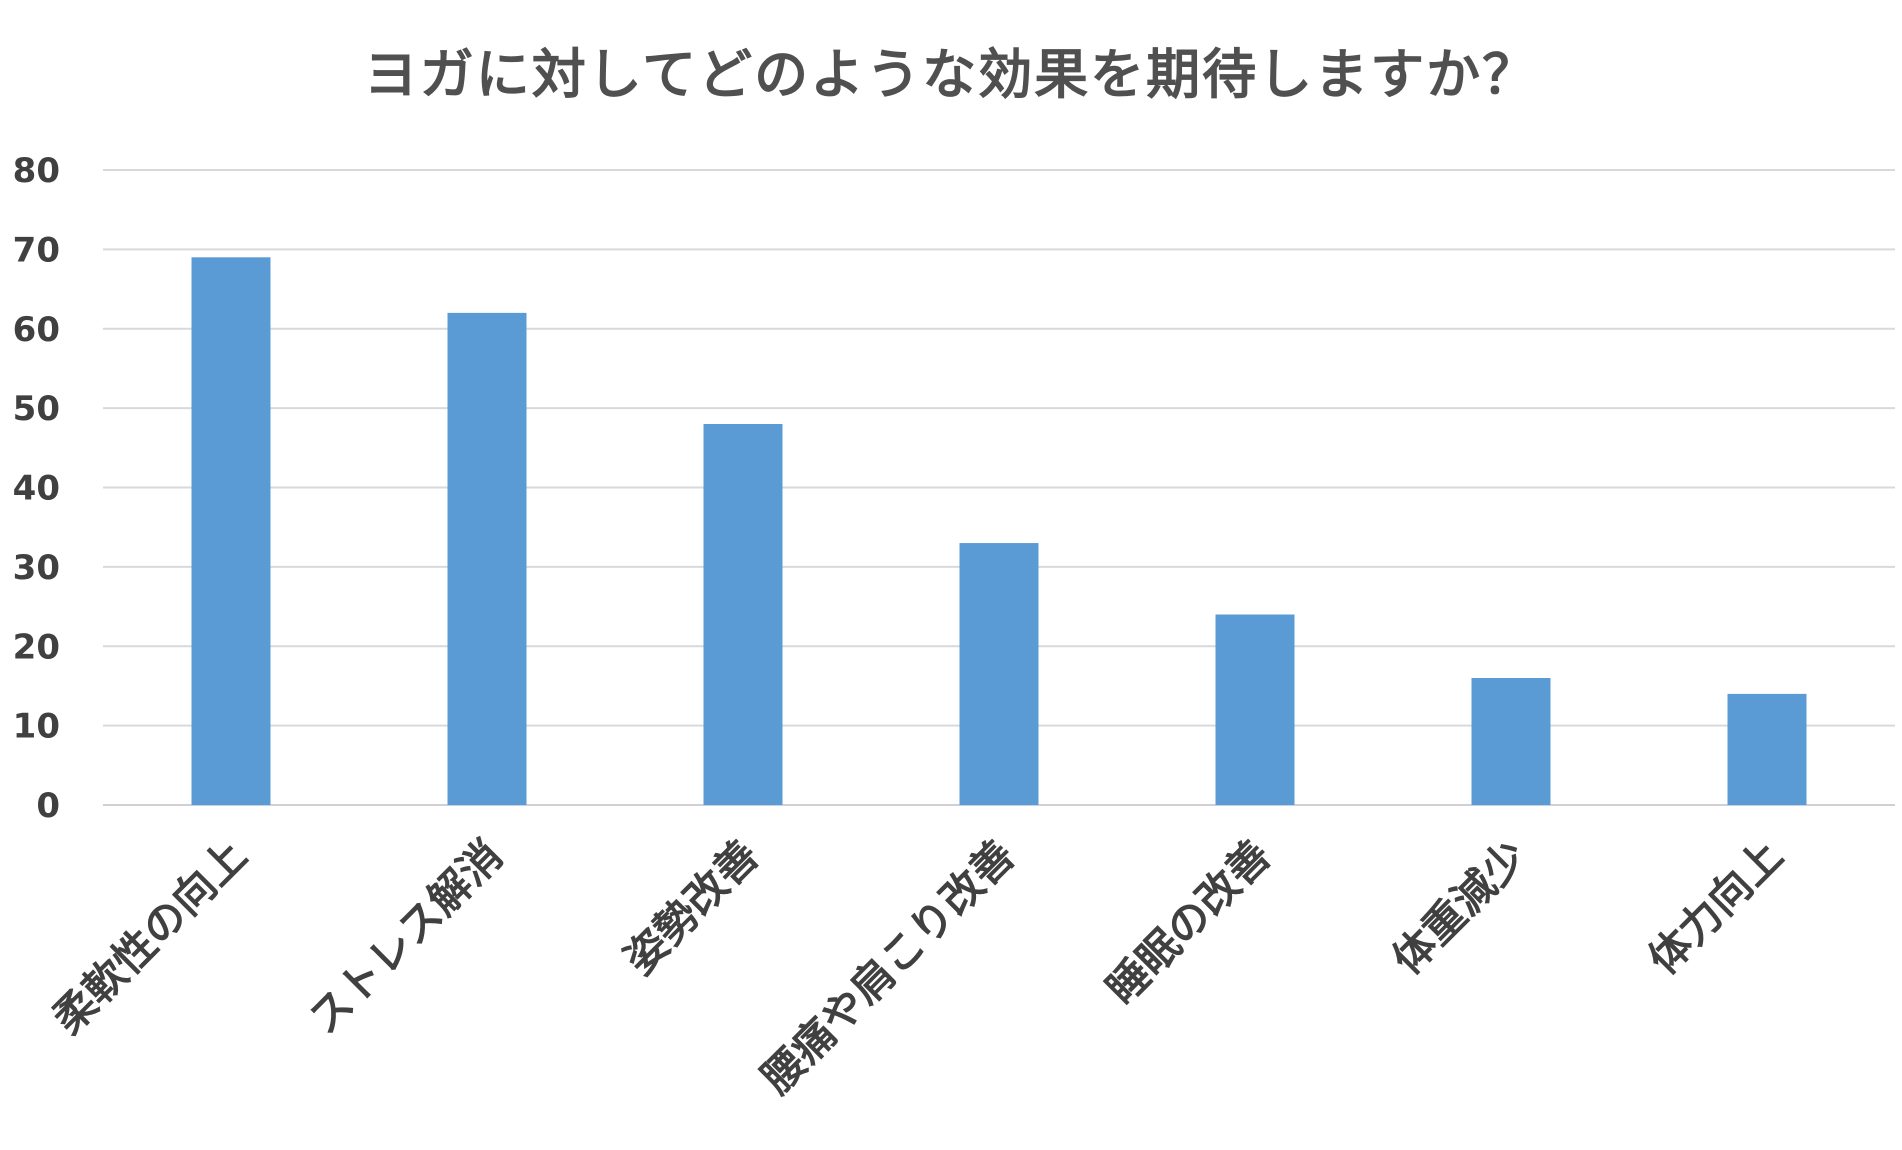 The width and height of the screenshot is (1902, 1150). I want to click on y-tick-label: 30, so click(36, 568).